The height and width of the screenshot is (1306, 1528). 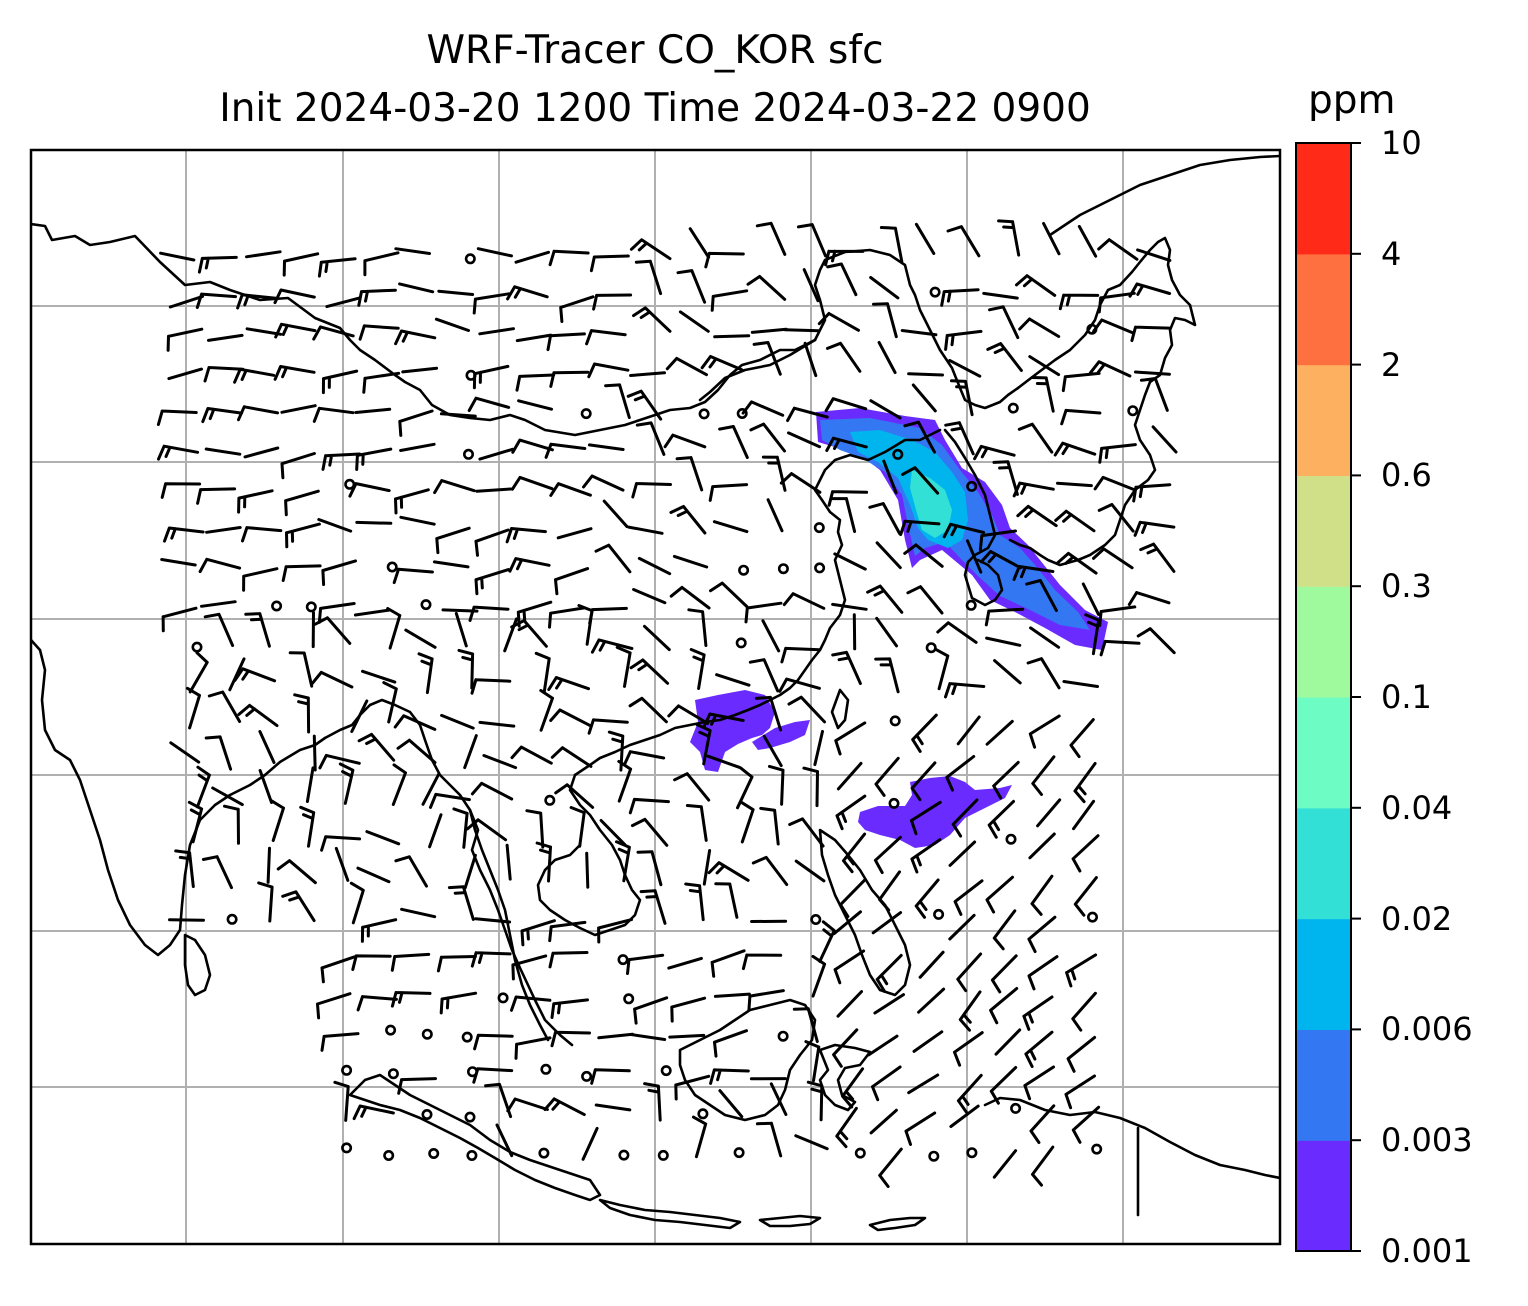 What do you see at coordinates (1131, 1138) in the screenshot?
I see `coastline-new-guinea` at bounding box center [1131, 1138].